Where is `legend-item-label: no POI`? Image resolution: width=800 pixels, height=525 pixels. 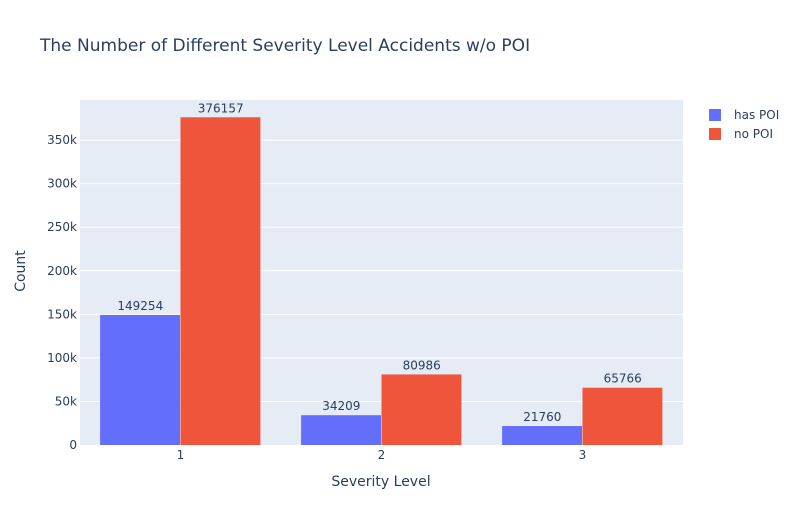 legend-item-label: no POI is located at coordinates (753, 134).